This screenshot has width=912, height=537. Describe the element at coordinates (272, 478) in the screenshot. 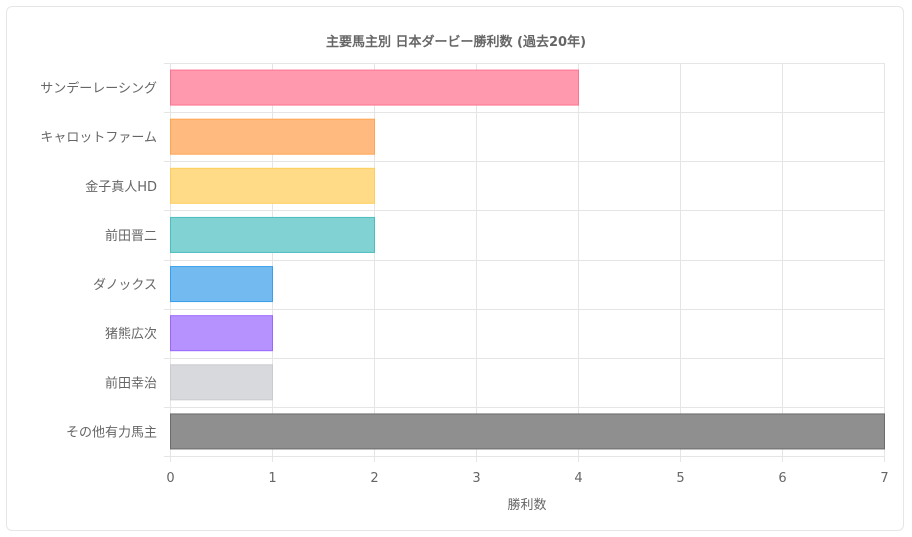

I see `x-tick-label: 1` at that location.